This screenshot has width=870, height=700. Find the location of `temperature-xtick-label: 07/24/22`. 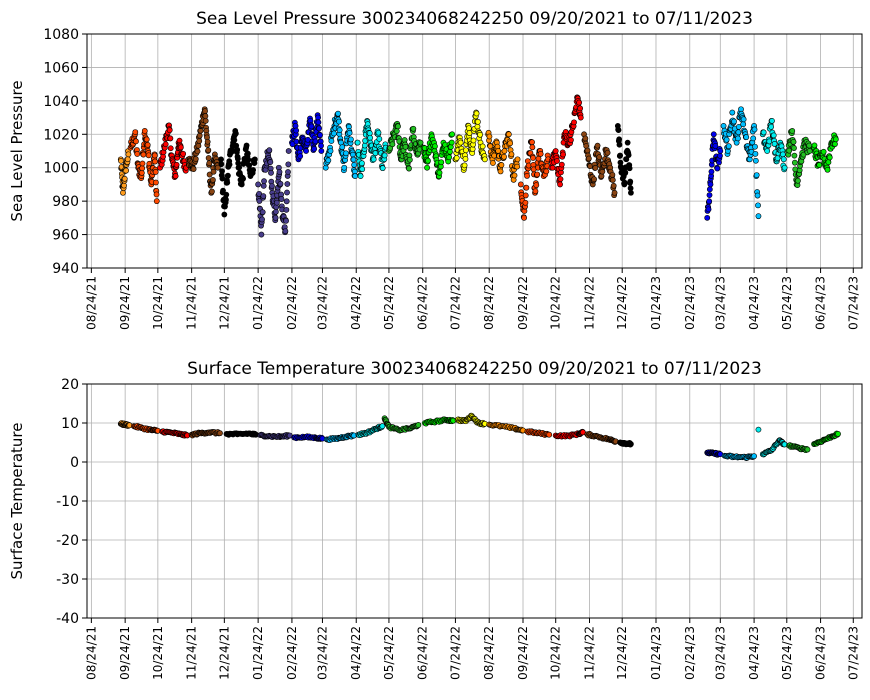

temperature-xtick-label: 07/24/22 is located at coordinates (455, 653).